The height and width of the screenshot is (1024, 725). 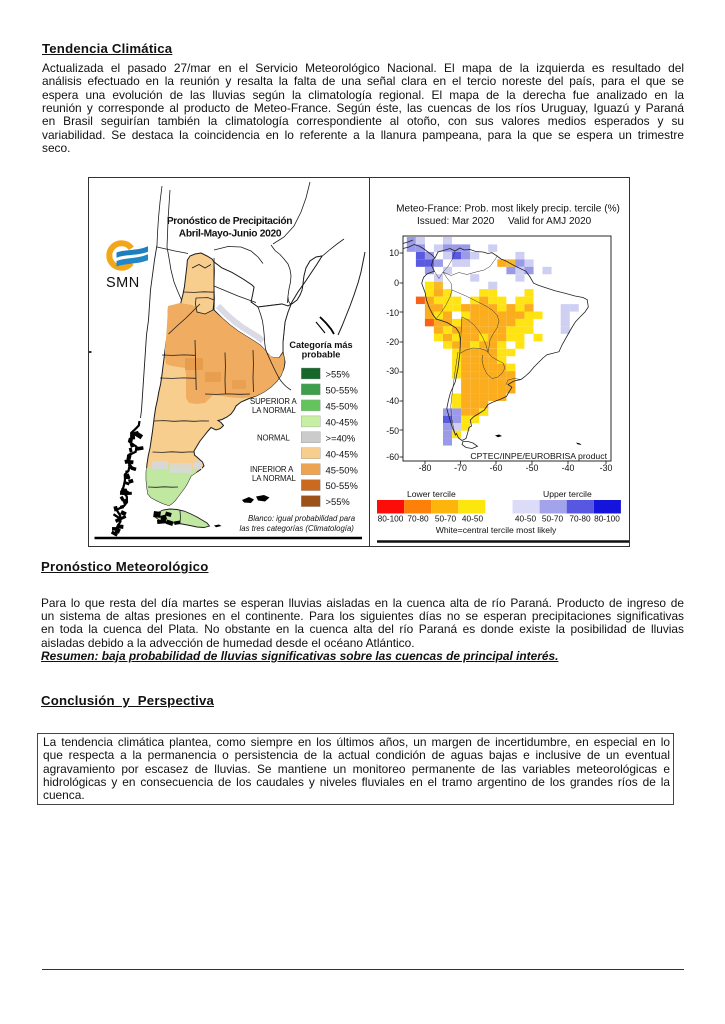 I want to click on svg-text: probable, so click(x=321, y=355).